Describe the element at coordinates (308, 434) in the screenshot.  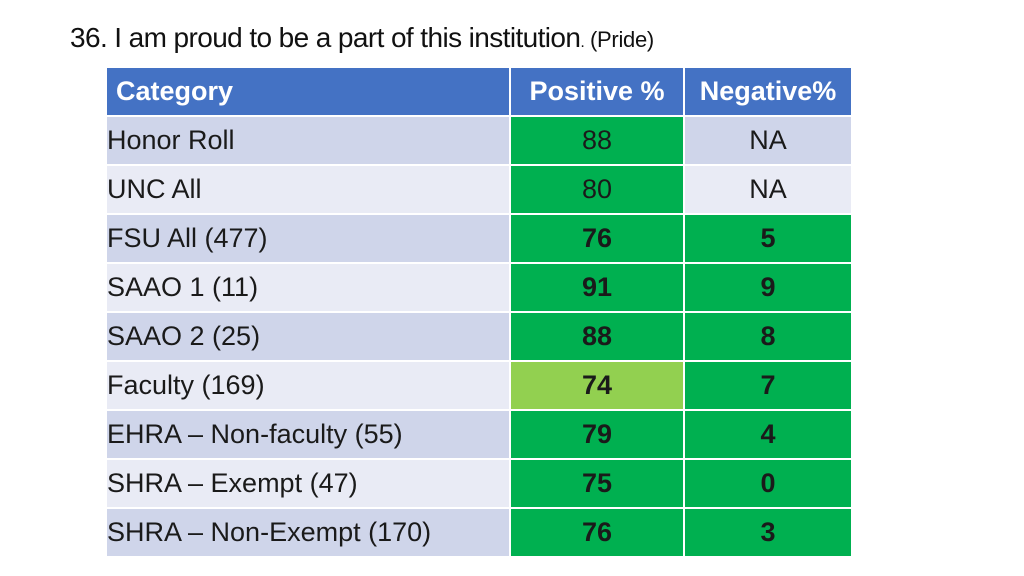
I see `category-cell: EHRA – Non-faculty (55)` at that location.